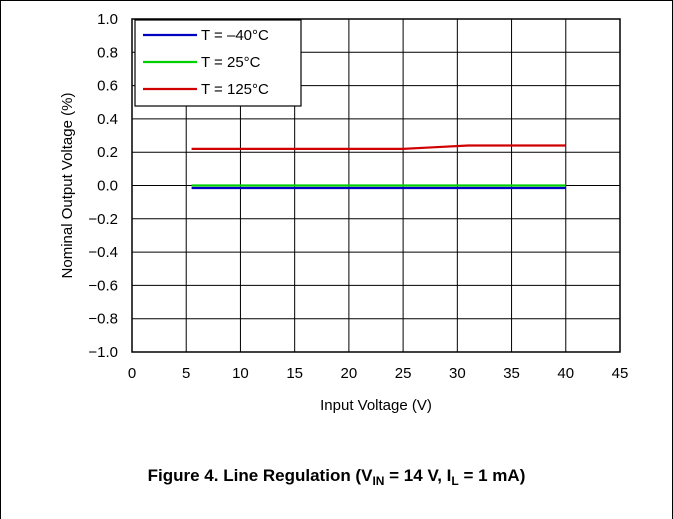 The height and width of the screenshot is (519, 673). Describe the element at coordinates (107, 52) in the screenshot. I see `y-tick-label: 0.8` at that location.